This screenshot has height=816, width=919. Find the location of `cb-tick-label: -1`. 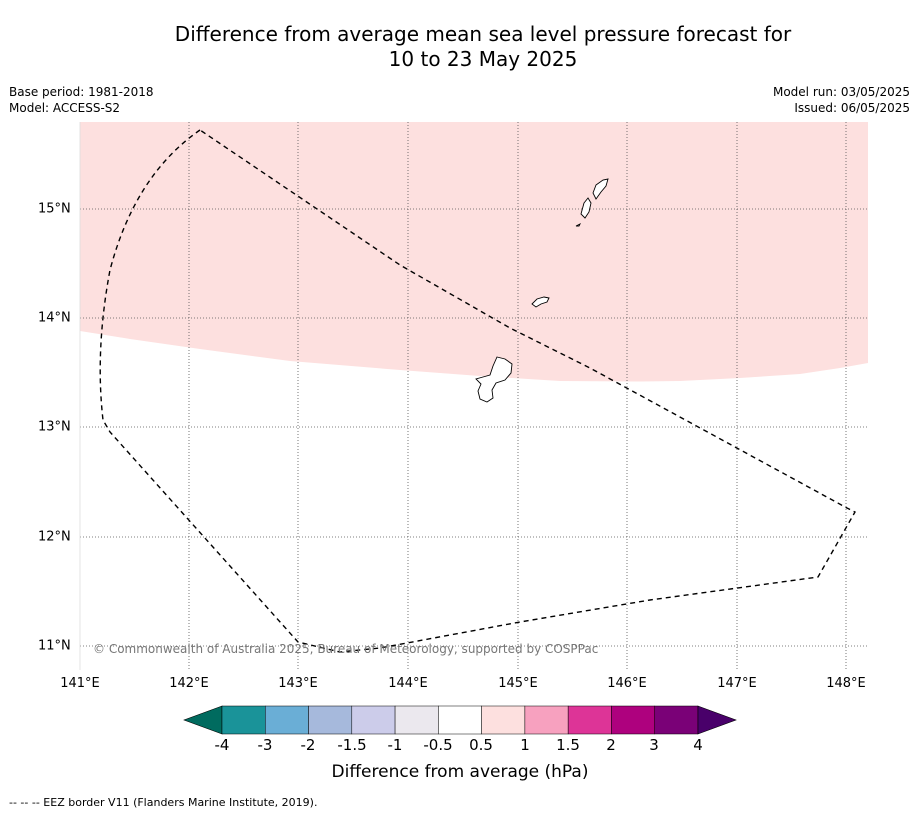

cb-tick-label: -1 is located at coordinates (395, 745).